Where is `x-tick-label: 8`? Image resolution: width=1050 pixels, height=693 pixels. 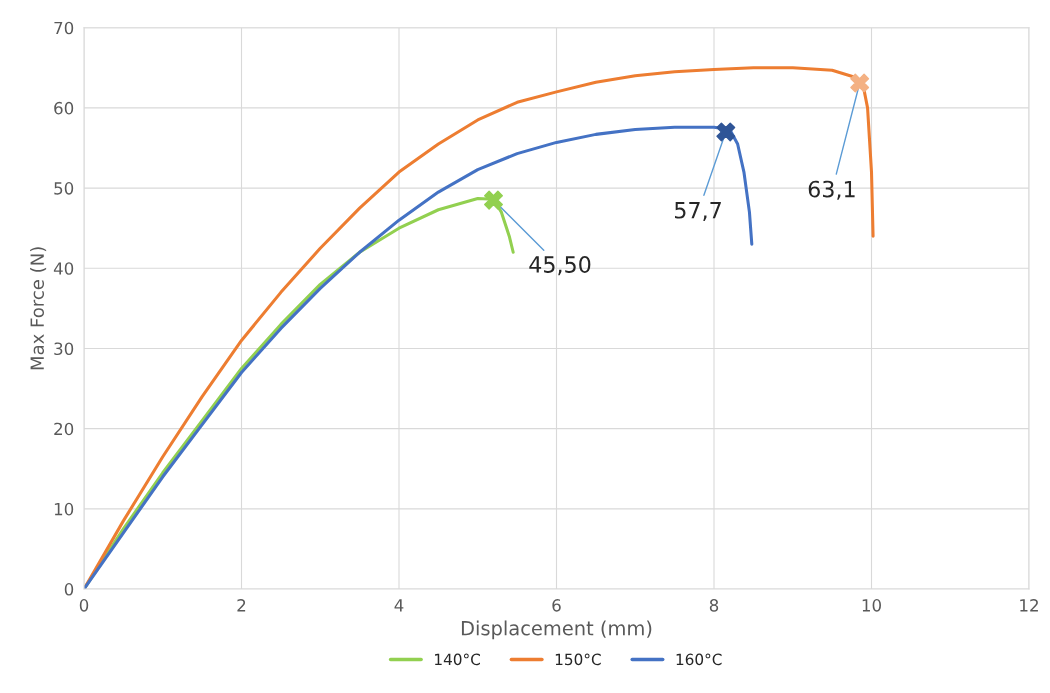 x-tick-label: 8 is located at coordinates (714, 605).